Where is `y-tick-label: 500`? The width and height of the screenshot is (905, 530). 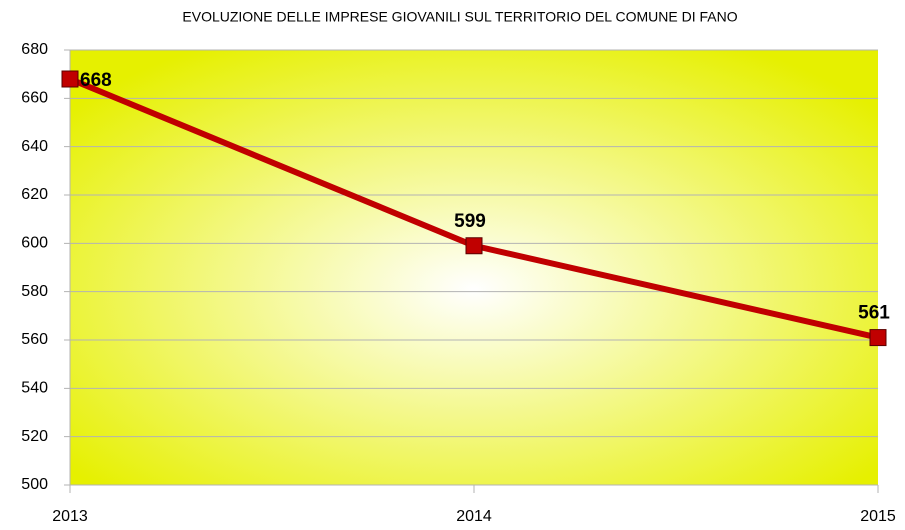 y-tick-label: 500 is located at coordinates (34, 484).